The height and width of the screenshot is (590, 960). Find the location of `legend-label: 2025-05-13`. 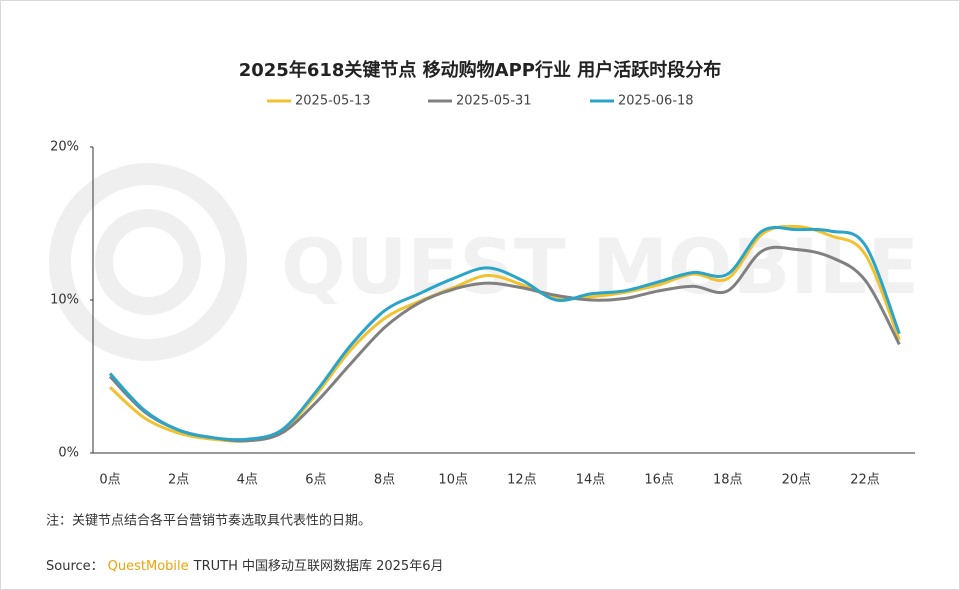

legend-label: 2025-05-13 is located at coordinates (333, 101).